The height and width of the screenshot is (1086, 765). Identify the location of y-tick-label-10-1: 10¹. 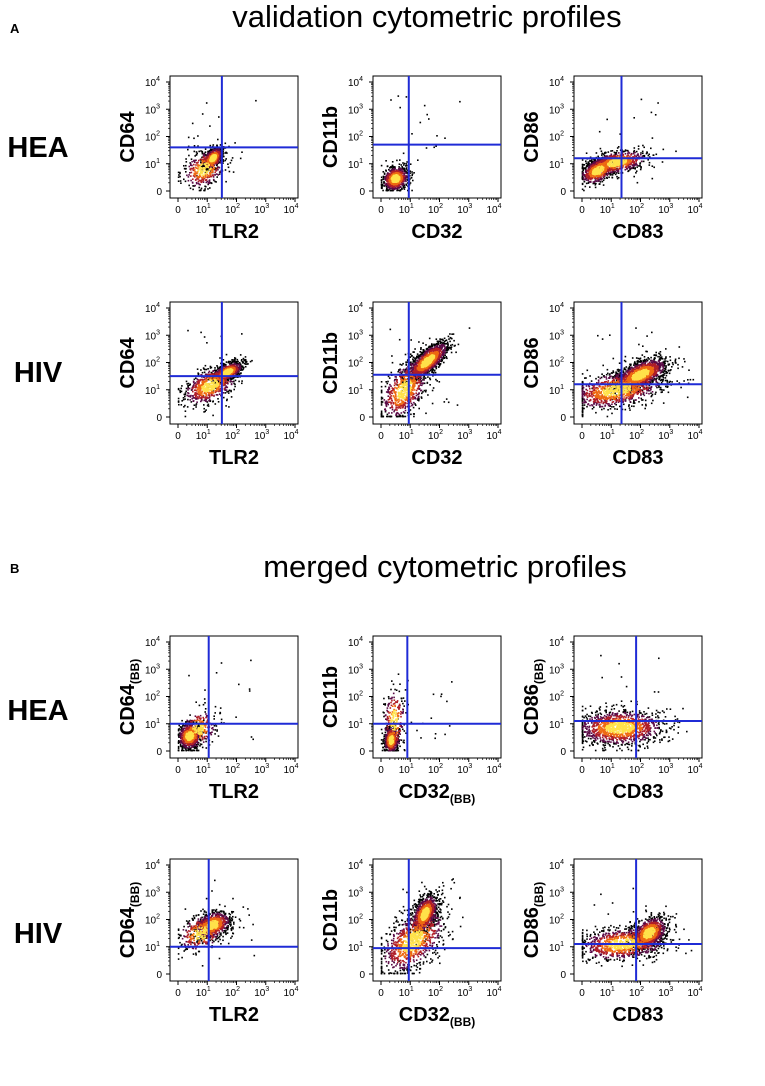
(556, 164).